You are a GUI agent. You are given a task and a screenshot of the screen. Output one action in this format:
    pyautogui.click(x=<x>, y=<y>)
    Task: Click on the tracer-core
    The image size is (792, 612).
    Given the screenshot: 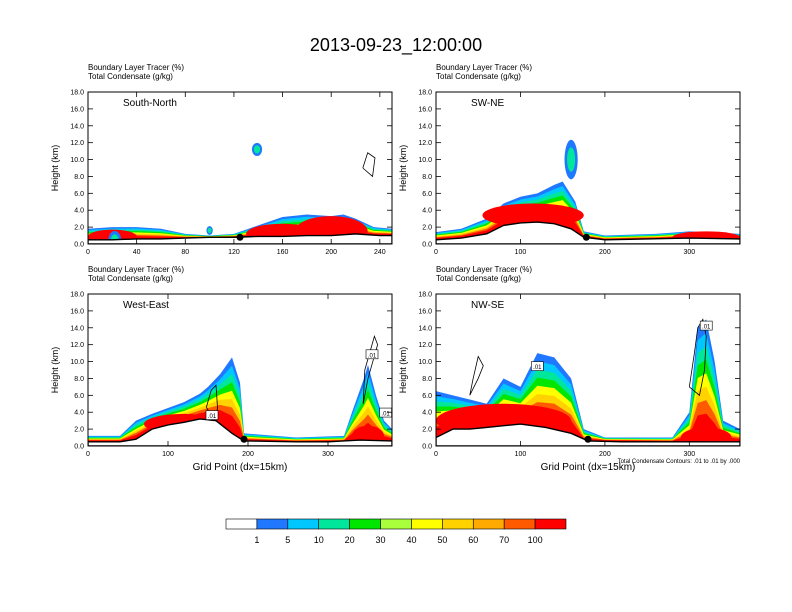 What is the action you would take?
    pyautogui.click(x=533, y=215)
    